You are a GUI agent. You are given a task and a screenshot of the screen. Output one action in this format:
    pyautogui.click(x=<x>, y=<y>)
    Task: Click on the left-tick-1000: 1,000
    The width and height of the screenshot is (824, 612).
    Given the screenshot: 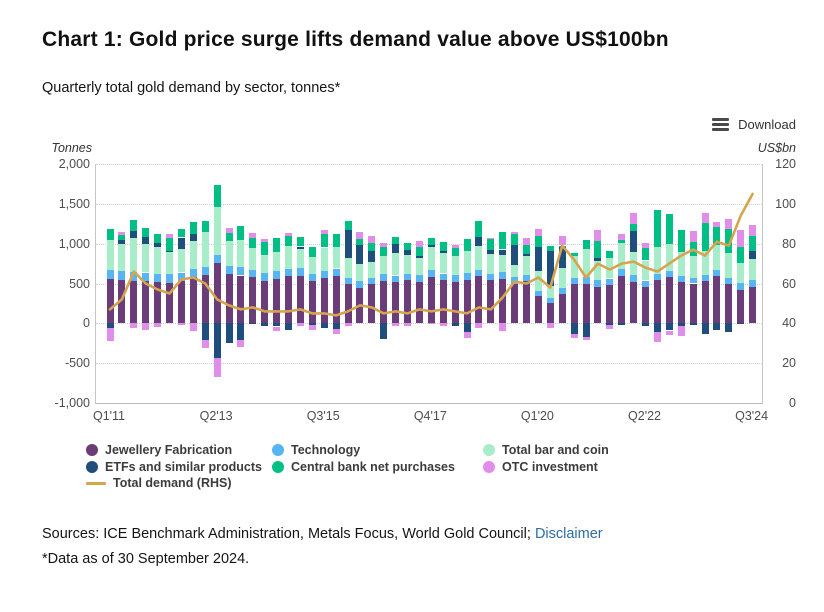 What is the action you would take?
    pyautogui.click(x=74, y=243)
    